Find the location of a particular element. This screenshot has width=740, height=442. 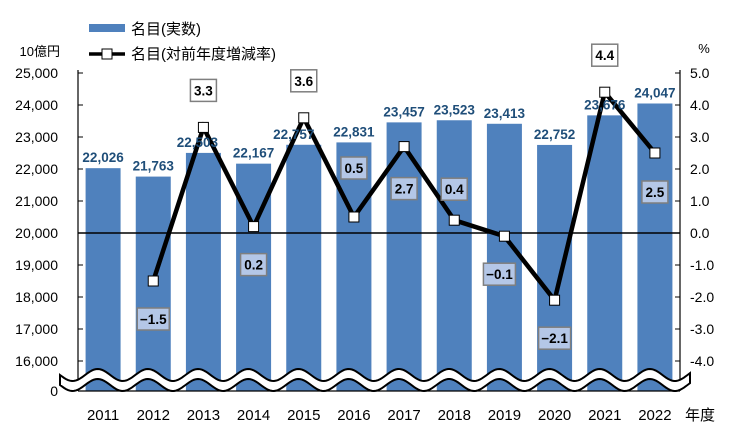

x-tick-label: 2022 is located at coordinates (654, 415).